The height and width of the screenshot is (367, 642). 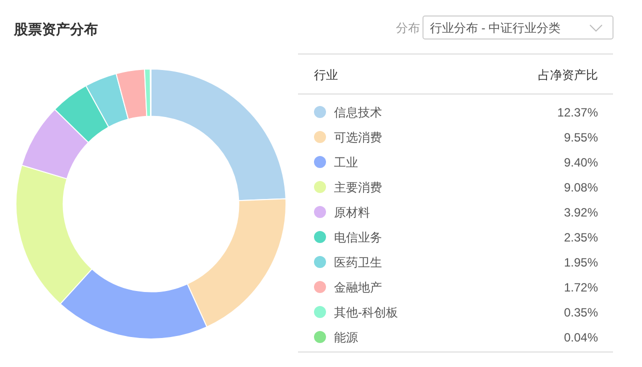 I want to click on legend-label: 医药卫生, so click(x=358, y=263).